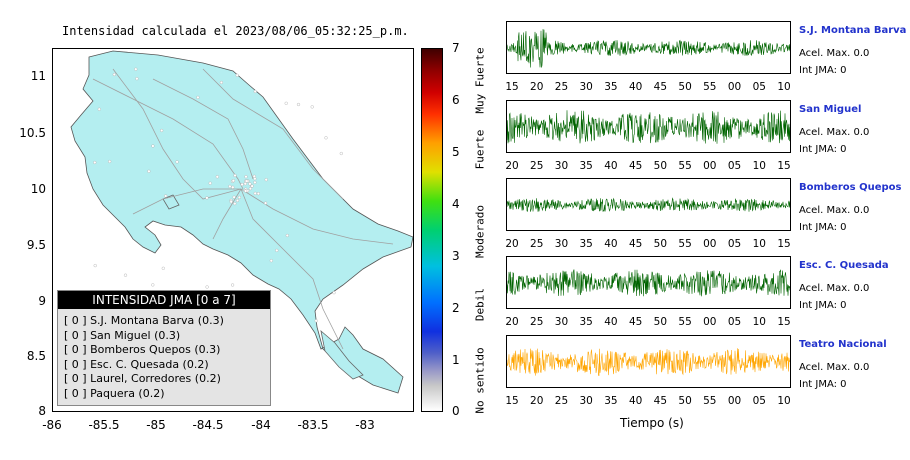 The width and height of the screenshot is (910, 460). Describe the element at coordinates (456, 152) in the screenshot. I see `colorbar-tick: 5` at that location.